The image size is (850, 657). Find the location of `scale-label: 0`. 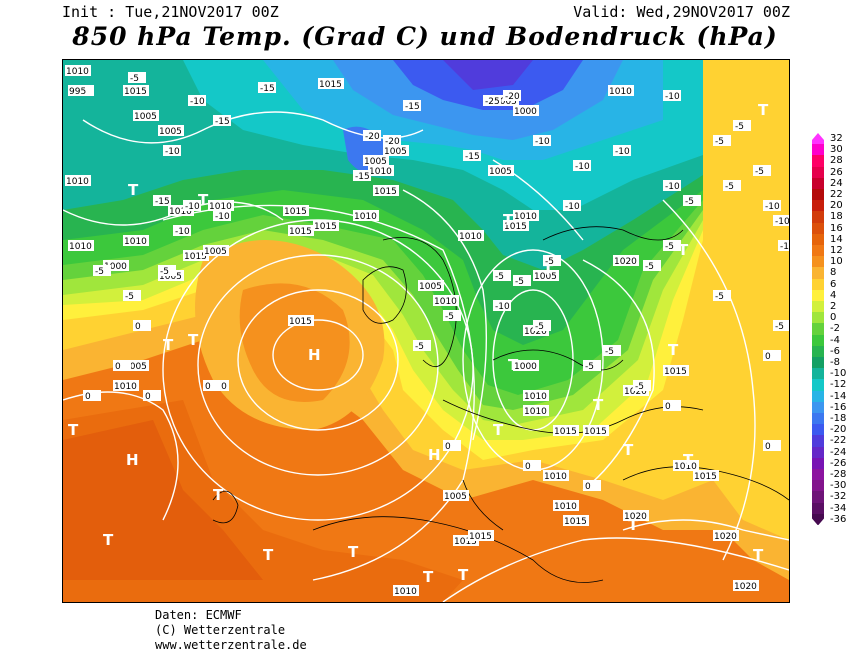

scale-label: 0 is located at coordinates (833, 318).